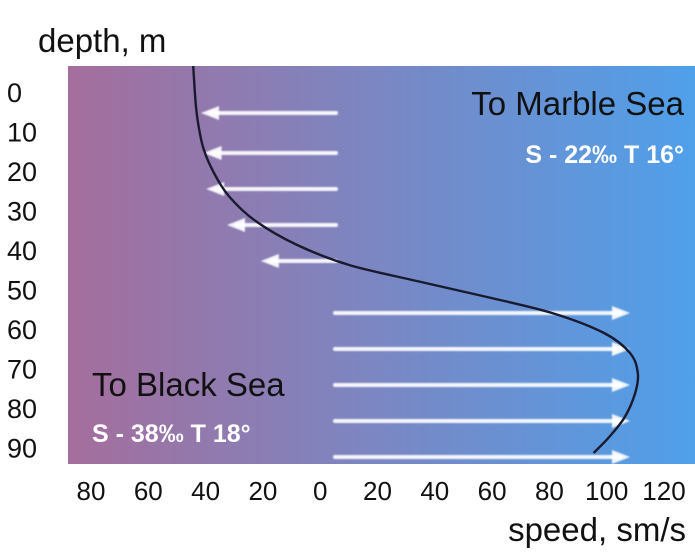 The image size is (695, 554). Describe the element at coordinates (663, 491) in the screenshot. I see `speed-tick-label: 120` at that location.